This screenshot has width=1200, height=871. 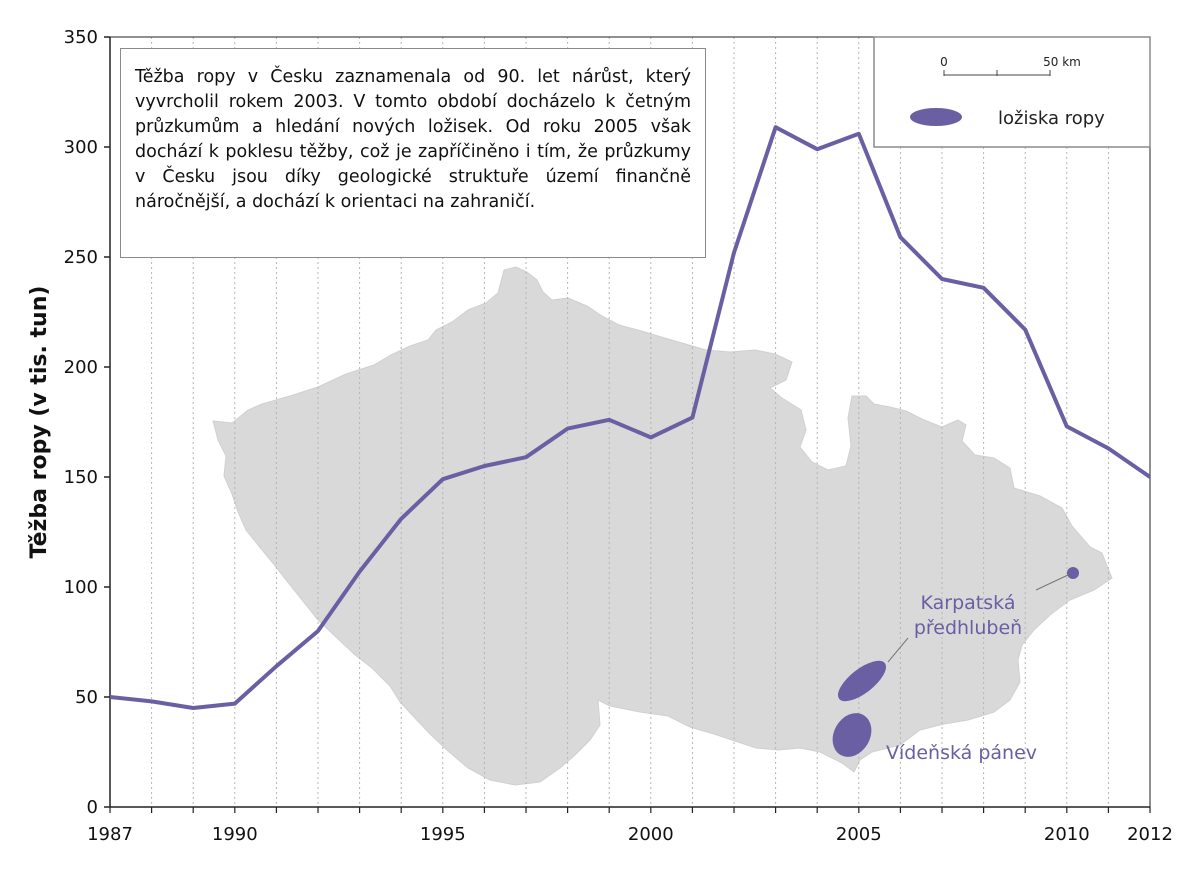 What do you see at coordinates (235, 834) in the screenshot?
I see `x-tick-label: 1990` at bounding box center [235, 834].